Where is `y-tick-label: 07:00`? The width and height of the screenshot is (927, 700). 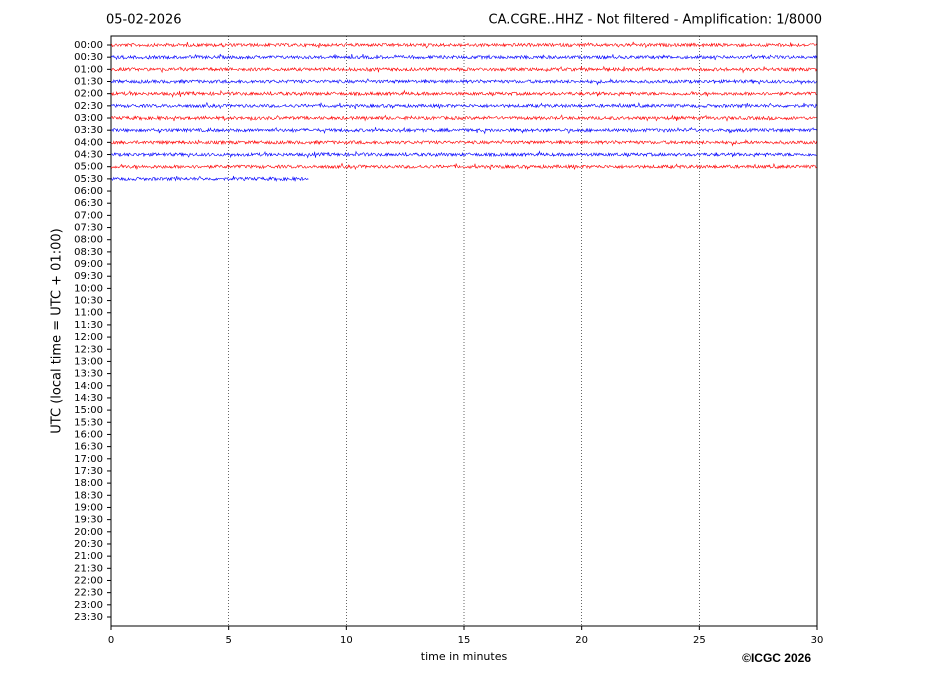
y-tick-label: 07:00 is located at coordinates (88, 215).